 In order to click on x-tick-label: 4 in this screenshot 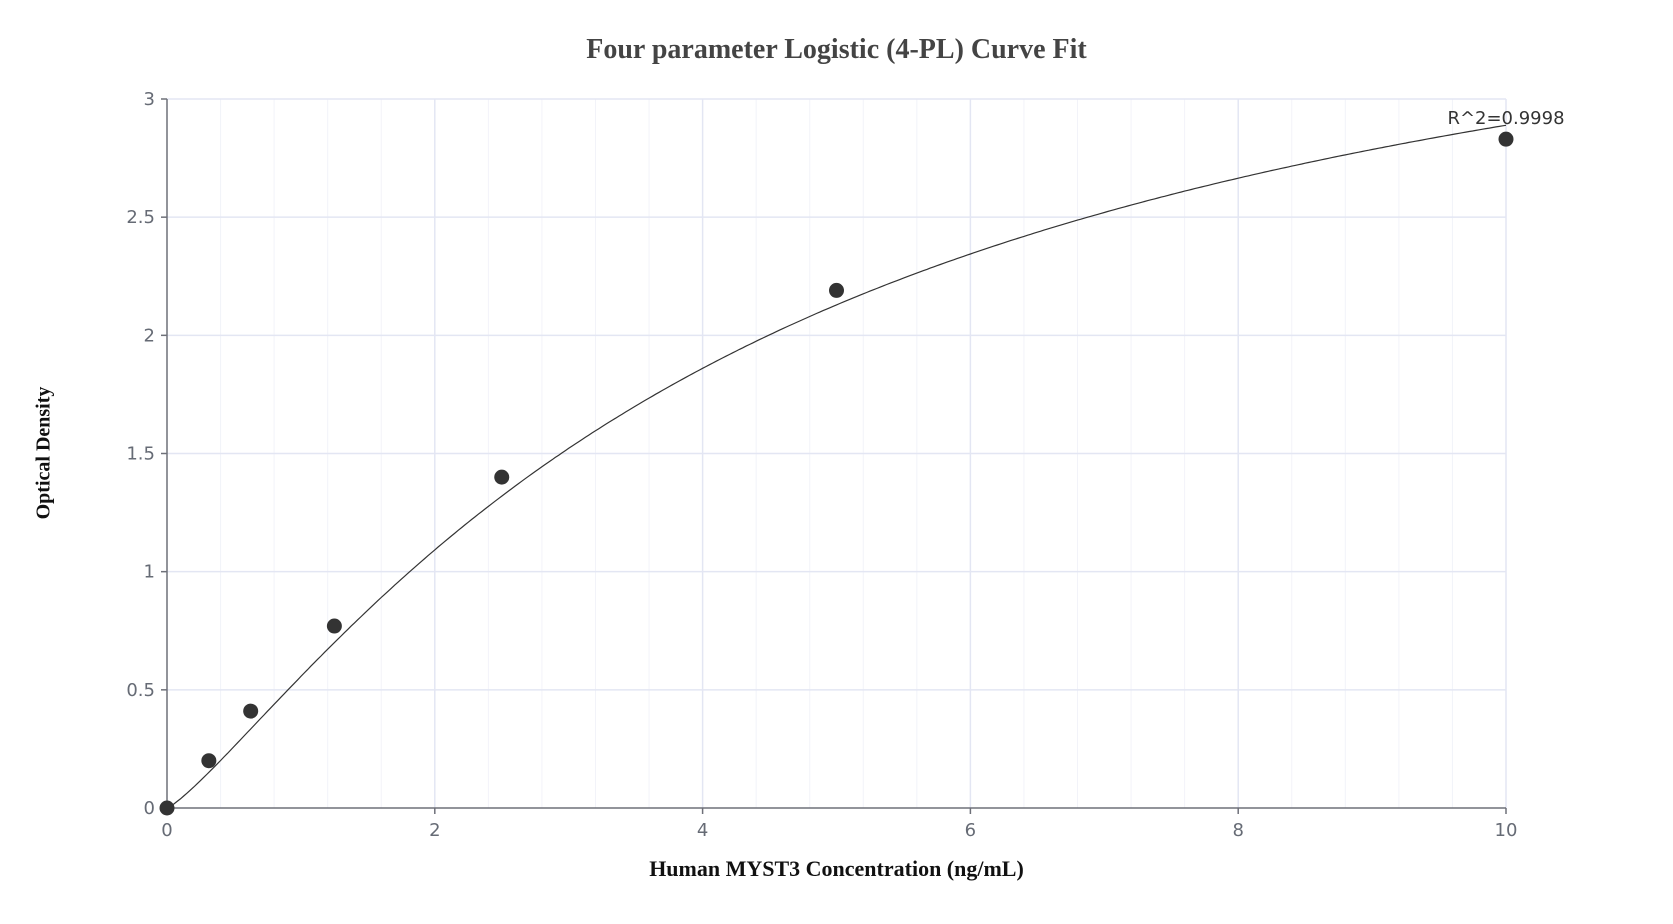, I will do `click(702, 830)`.